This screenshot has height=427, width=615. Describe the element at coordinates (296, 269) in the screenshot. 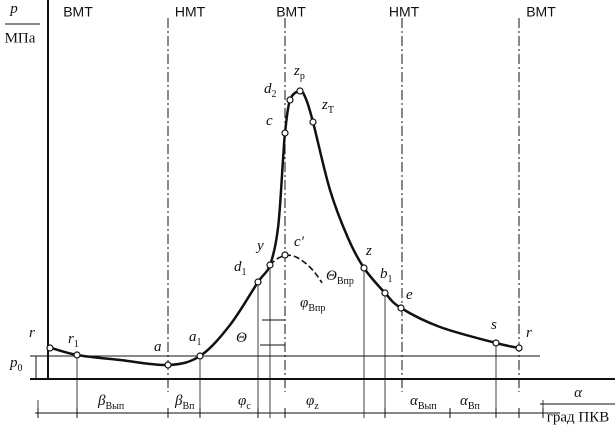

I see `compression-curve` at that location.